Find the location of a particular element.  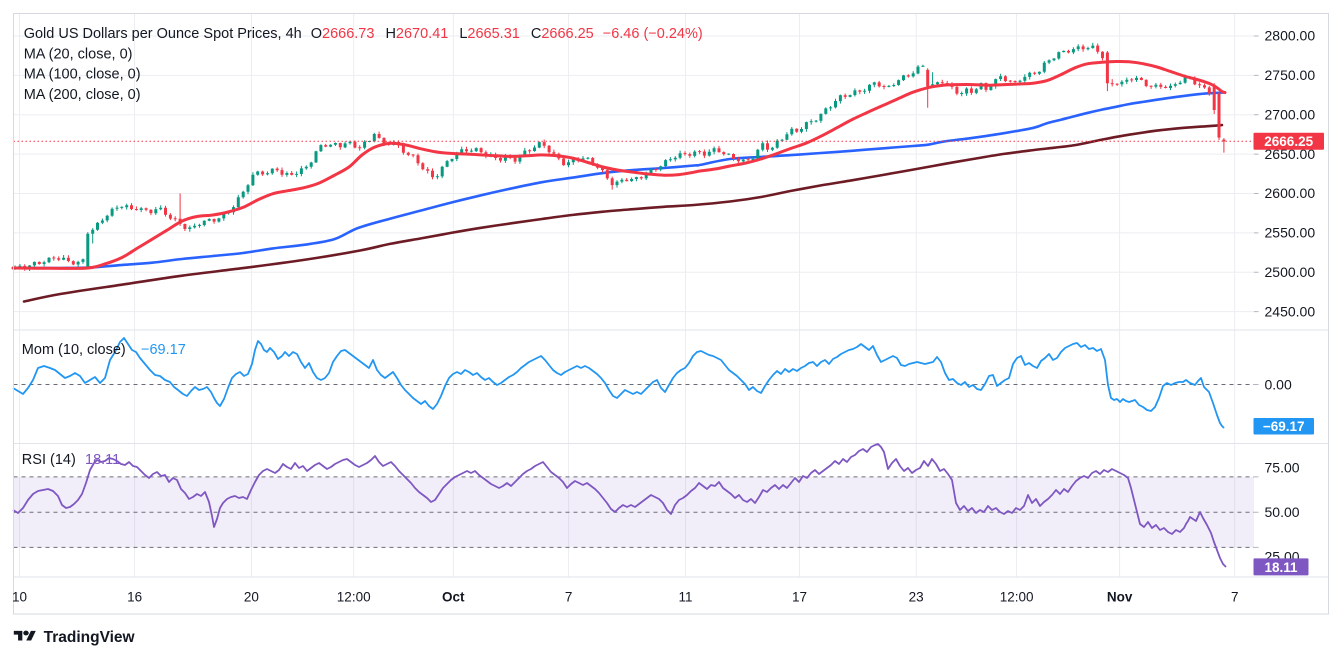

svg-text: −69.17 is located at coordinates (1284, 426).